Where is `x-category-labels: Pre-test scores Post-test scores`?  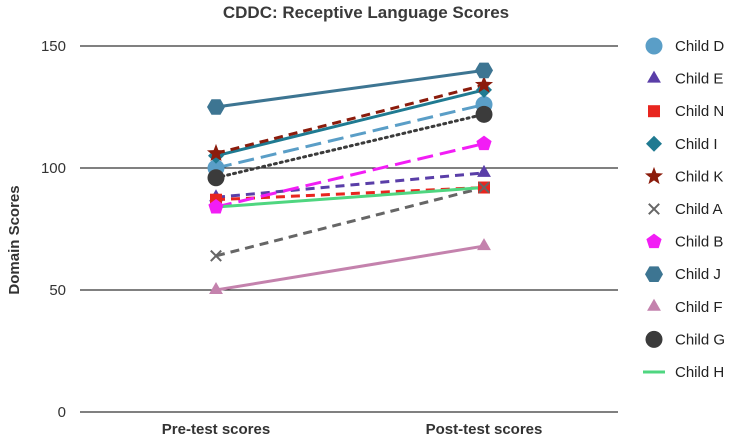 x-category-labels: Pre-test scores Post-test scores is located at coordinates (352, 429).